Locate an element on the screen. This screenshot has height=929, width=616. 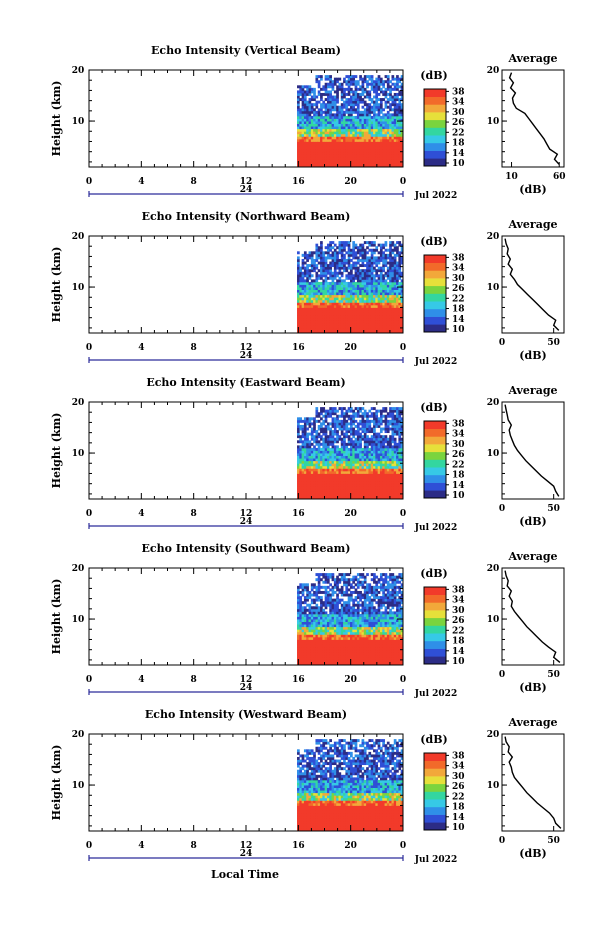
average-line is located at coordinates (532, 450).